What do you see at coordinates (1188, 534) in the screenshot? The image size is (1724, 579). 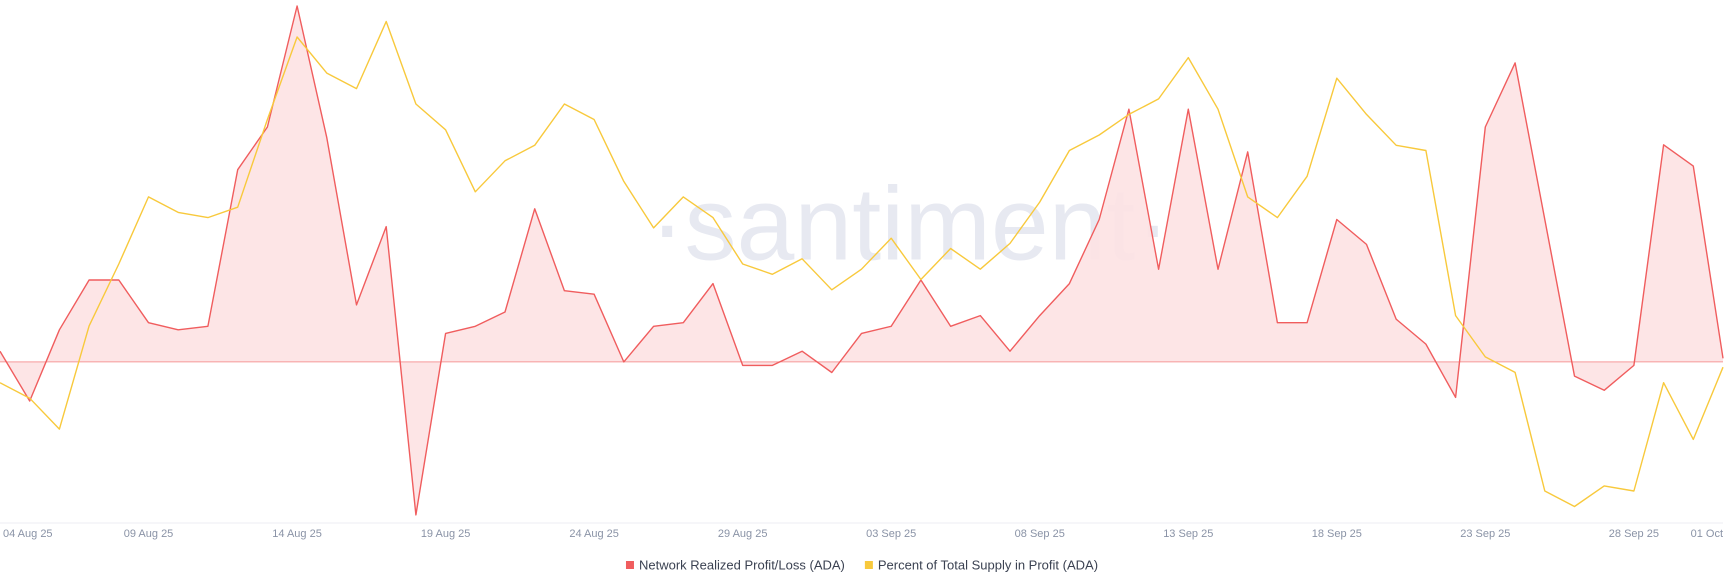 I see `x-tick-label: 13 Sep 25` at bounding box center [1188, 534].